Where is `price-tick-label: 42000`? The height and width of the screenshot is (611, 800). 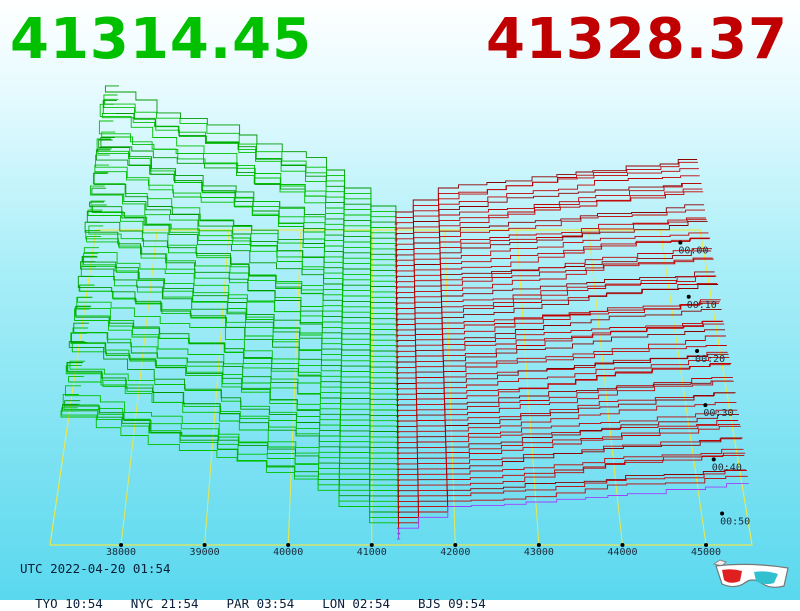 price-tick-label: 42000 is located at coordinates (455, 552).